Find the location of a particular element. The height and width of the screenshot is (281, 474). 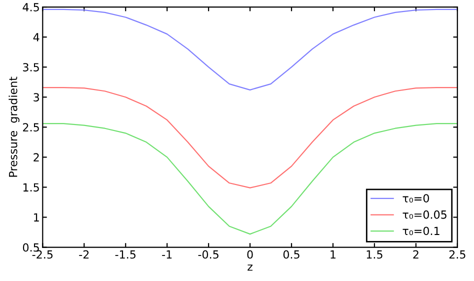

x-tick-label: 2.5 is located at coordinates (457, 254).